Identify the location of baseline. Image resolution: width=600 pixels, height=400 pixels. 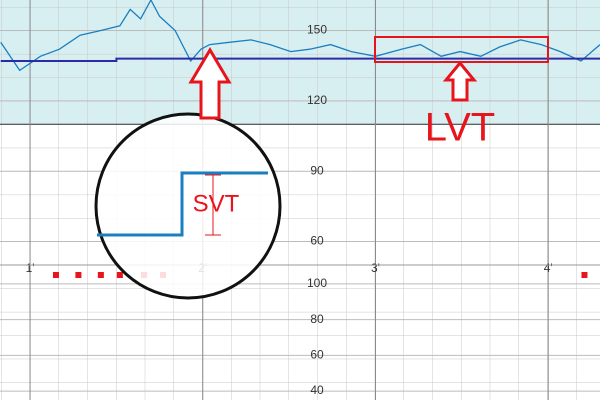
(300, 59).